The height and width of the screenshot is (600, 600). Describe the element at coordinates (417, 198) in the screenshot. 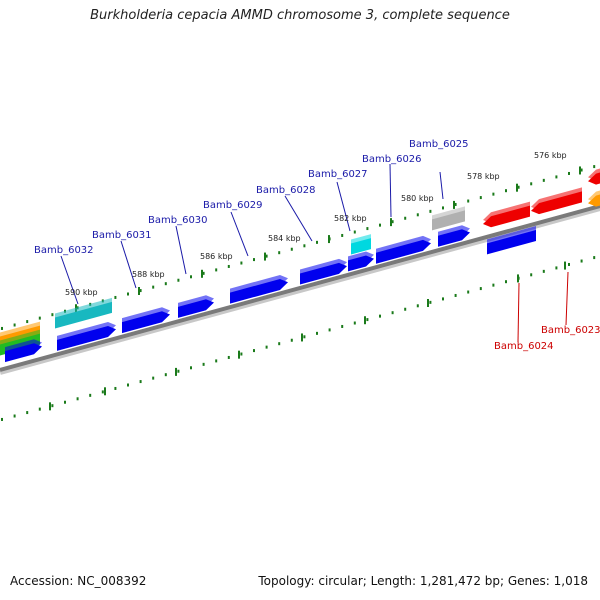

I see `scale-label: 580 kbp` at that location.